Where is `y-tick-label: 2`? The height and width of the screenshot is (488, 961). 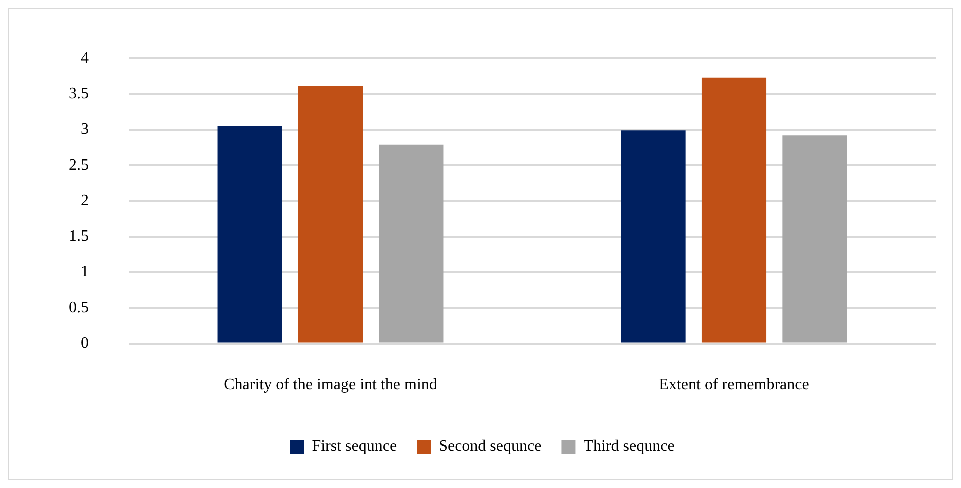 y-tick-label: 2 is located at coordinates (85, 201).